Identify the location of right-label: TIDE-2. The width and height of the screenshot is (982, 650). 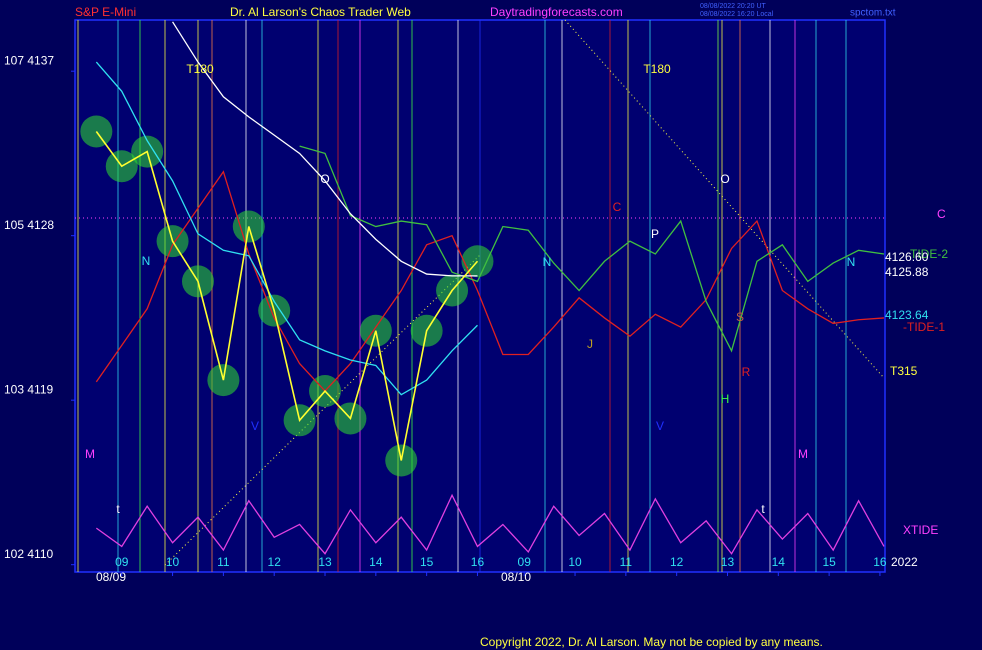
(929, 254).